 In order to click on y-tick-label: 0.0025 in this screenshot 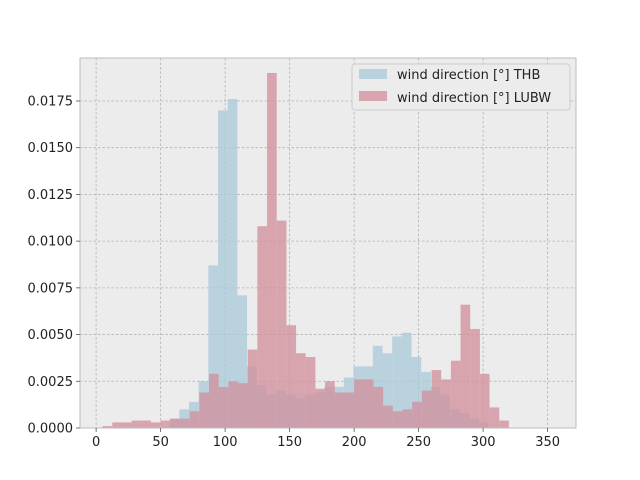, I will do `click(51, 382)`.